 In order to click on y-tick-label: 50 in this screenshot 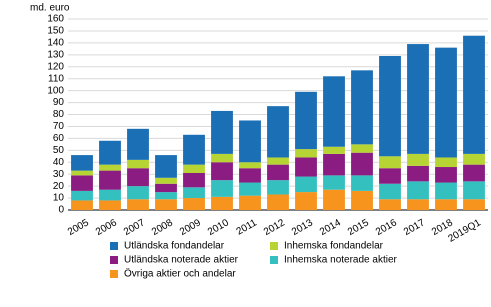, I will do `click(59, 150)`.